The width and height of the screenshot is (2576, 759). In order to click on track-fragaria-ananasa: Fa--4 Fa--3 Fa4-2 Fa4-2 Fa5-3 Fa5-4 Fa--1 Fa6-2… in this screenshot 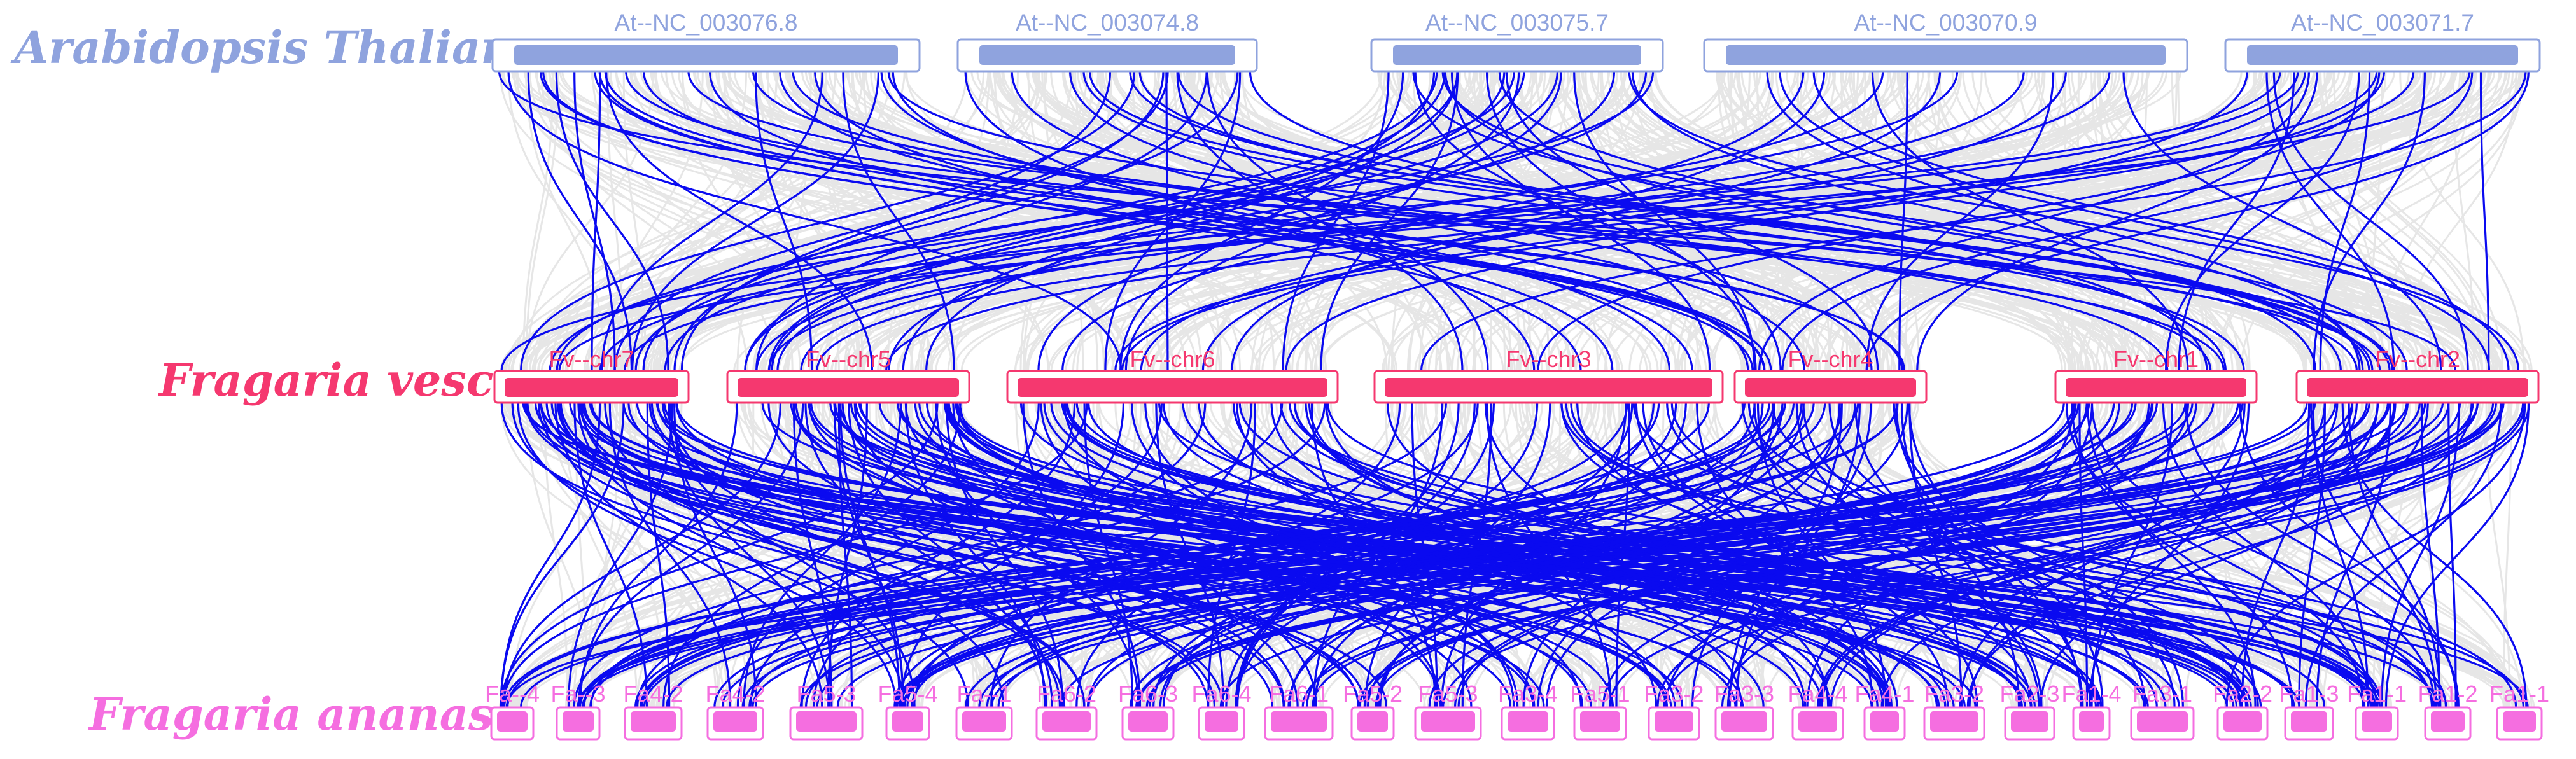, I will do `click(1517, 711)`.